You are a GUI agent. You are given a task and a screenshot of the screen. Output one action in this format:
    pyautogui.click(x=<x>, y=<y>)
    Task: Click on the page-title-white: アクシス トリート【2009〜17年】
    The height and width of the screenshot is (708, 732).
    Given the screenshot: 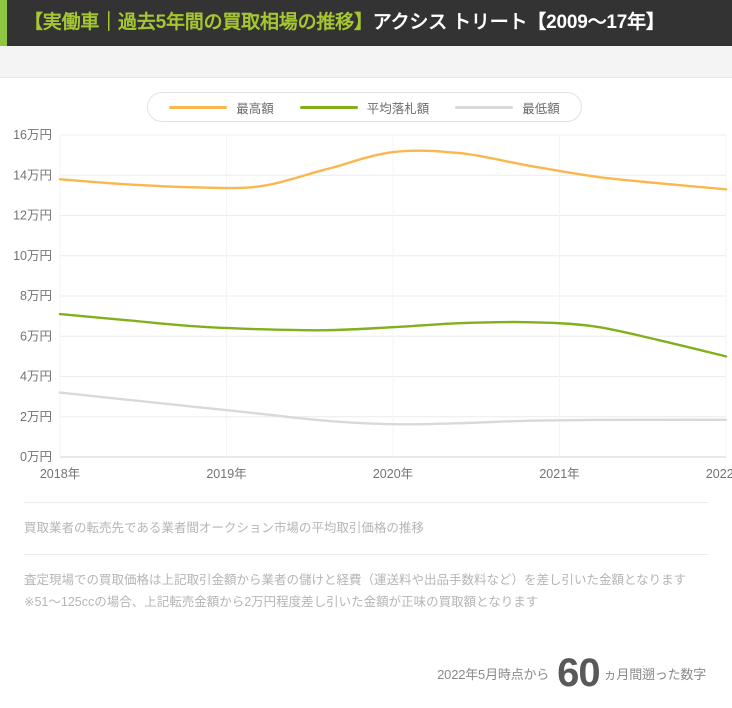 What is the action you would take?
    pyautogui.click(x=518, y=22)
    